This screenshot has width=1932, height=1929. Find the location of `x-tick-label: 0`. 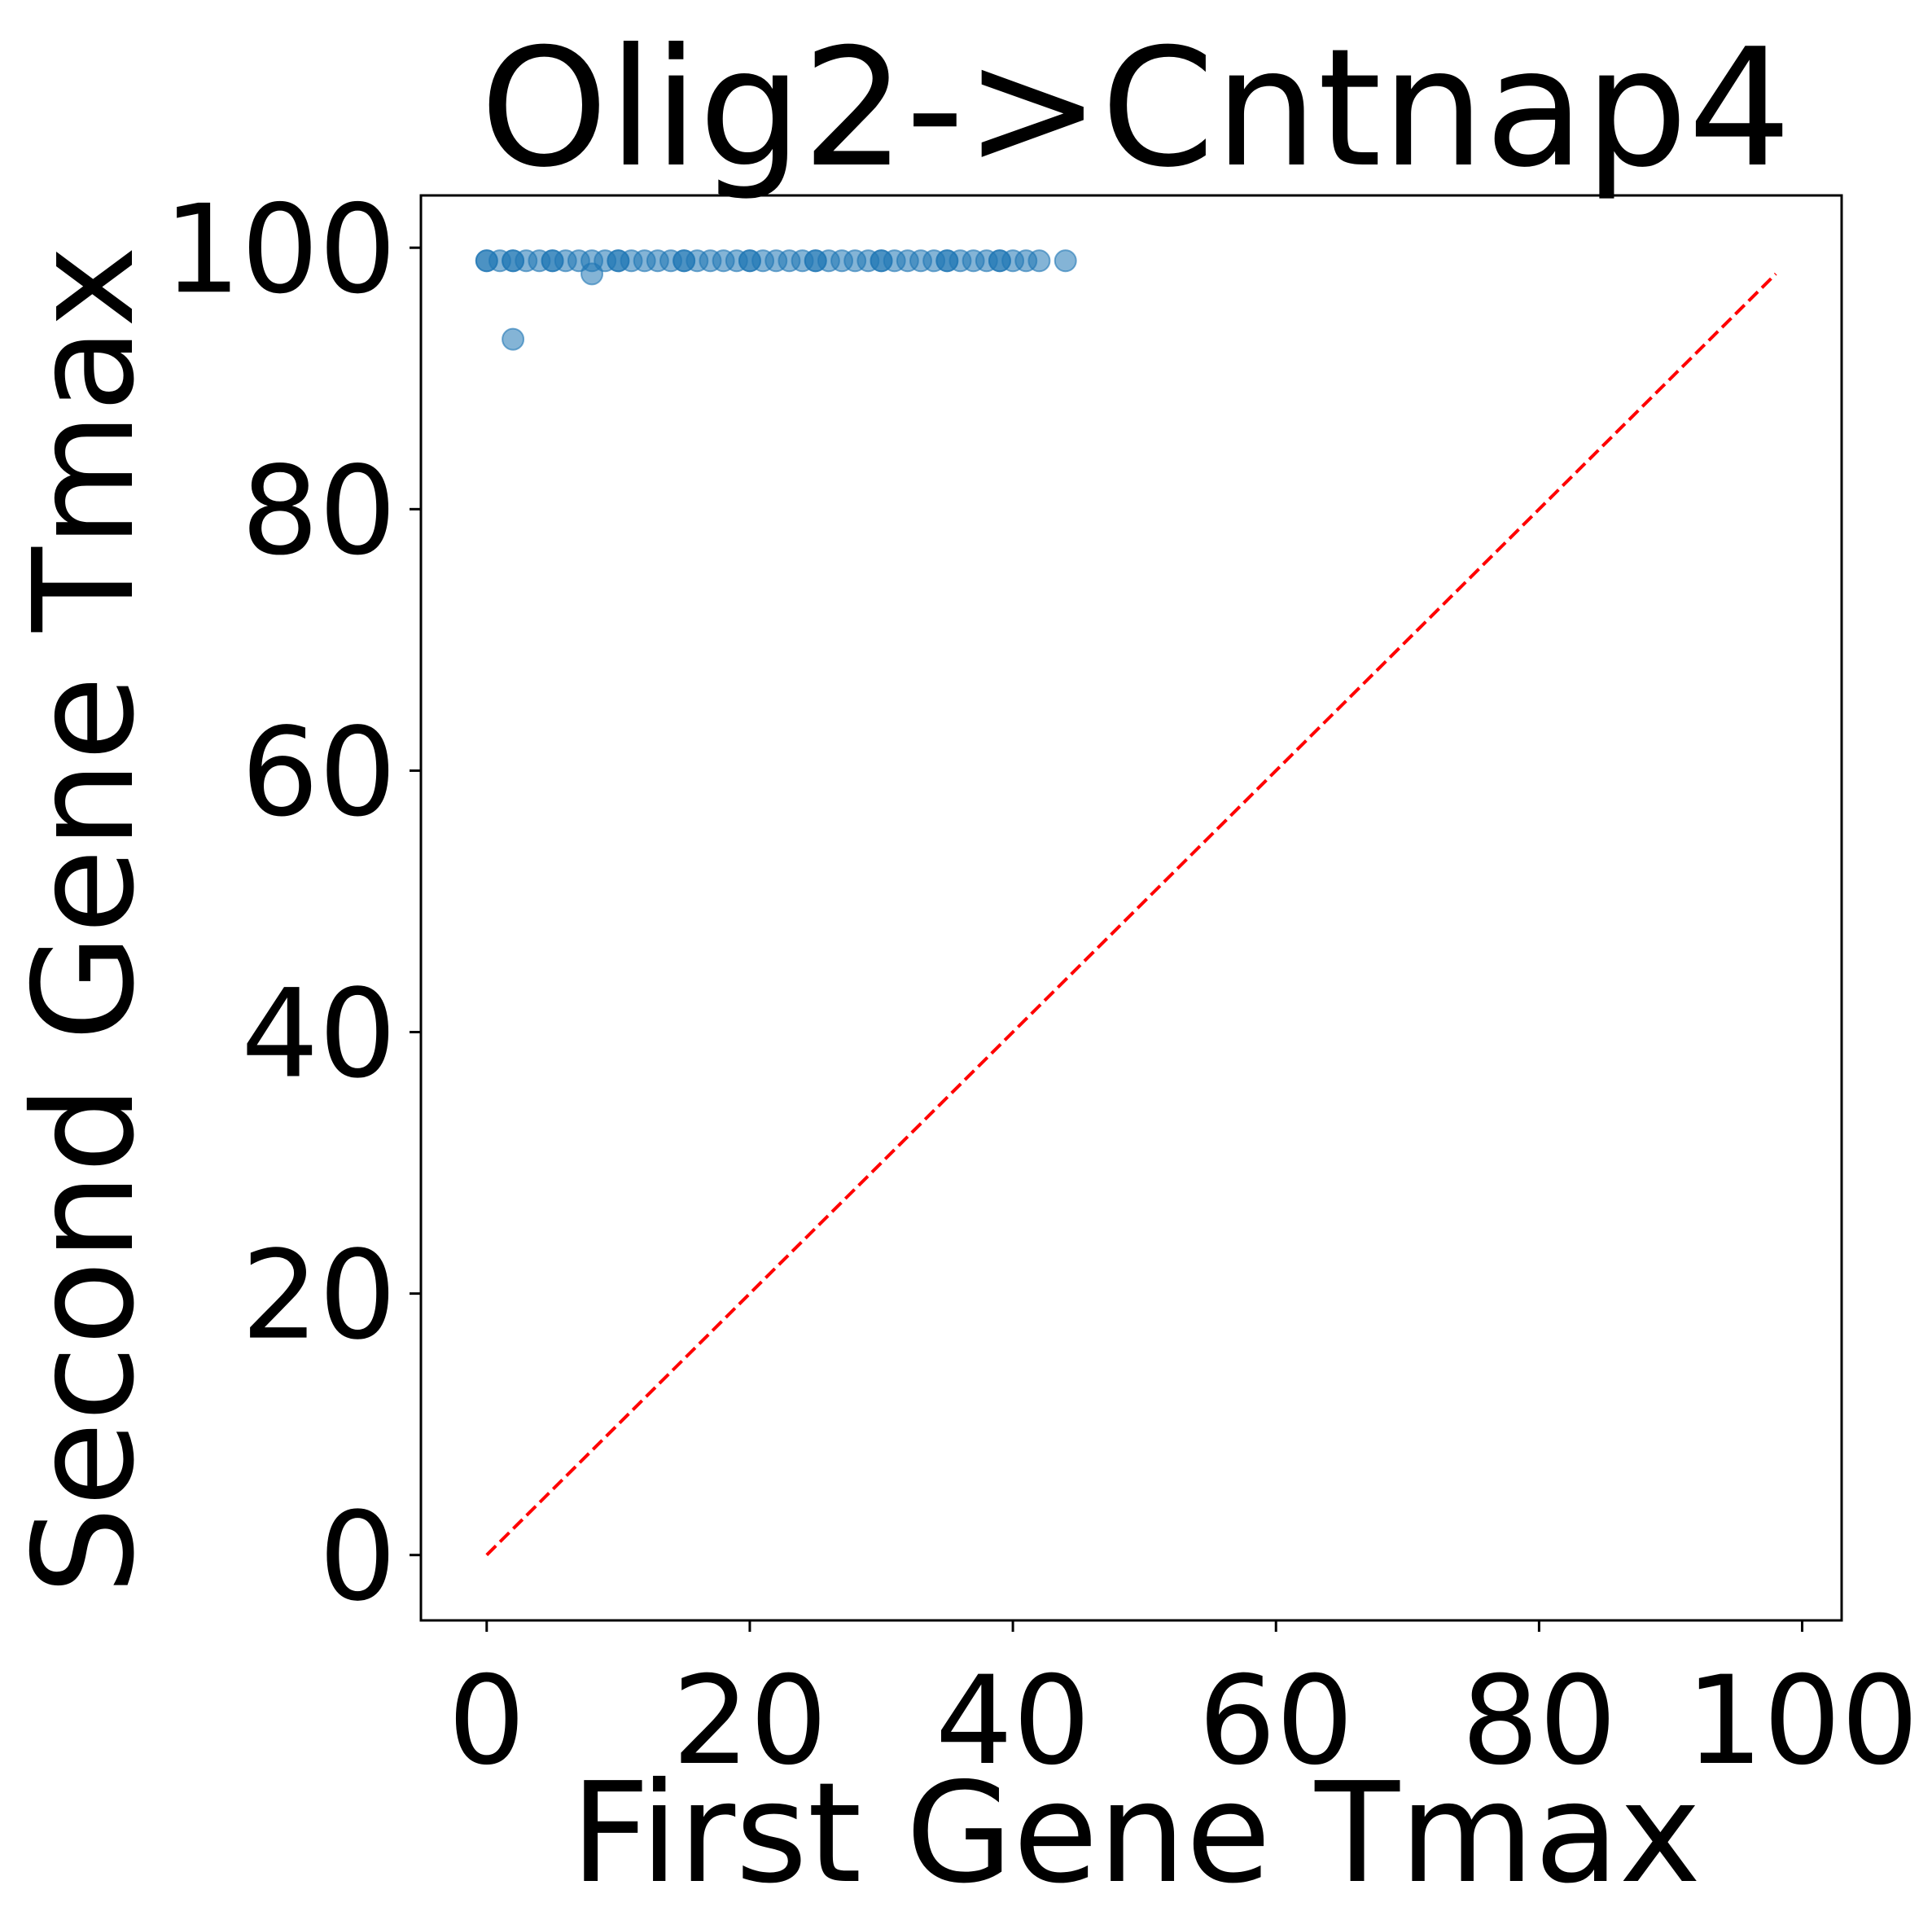

x-tick-label: 0 is located at coordinates (486, 1722).